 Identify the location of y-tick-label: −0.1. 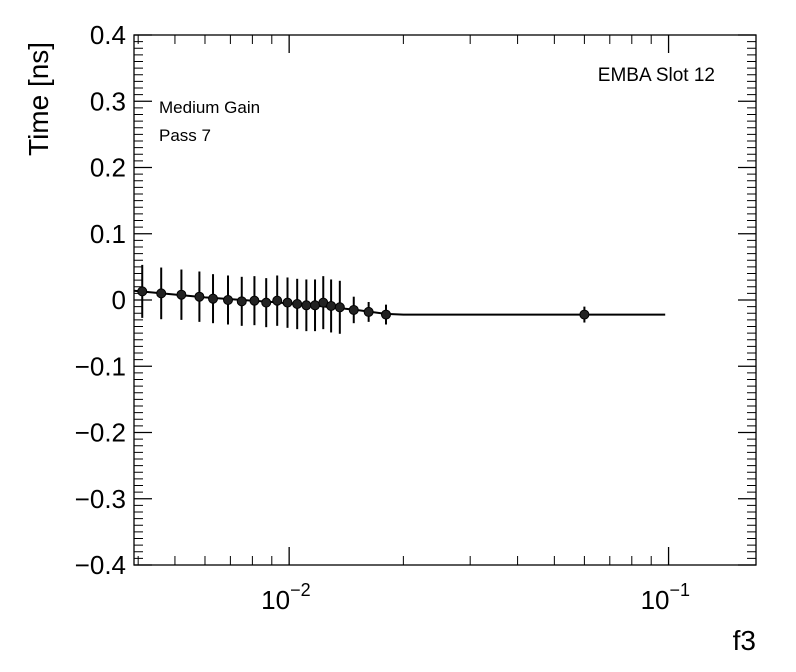
(100, 366).